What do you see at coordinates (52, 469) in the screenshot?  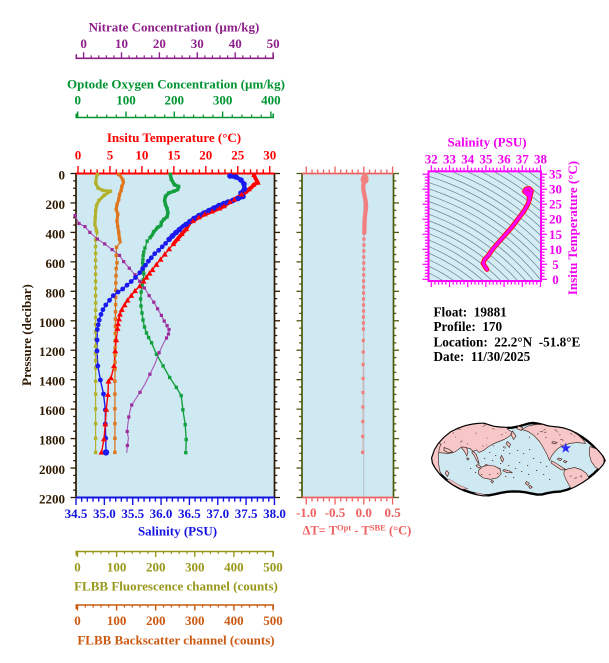 I see `svg-text: 2000` at bounding box center [52, 469].